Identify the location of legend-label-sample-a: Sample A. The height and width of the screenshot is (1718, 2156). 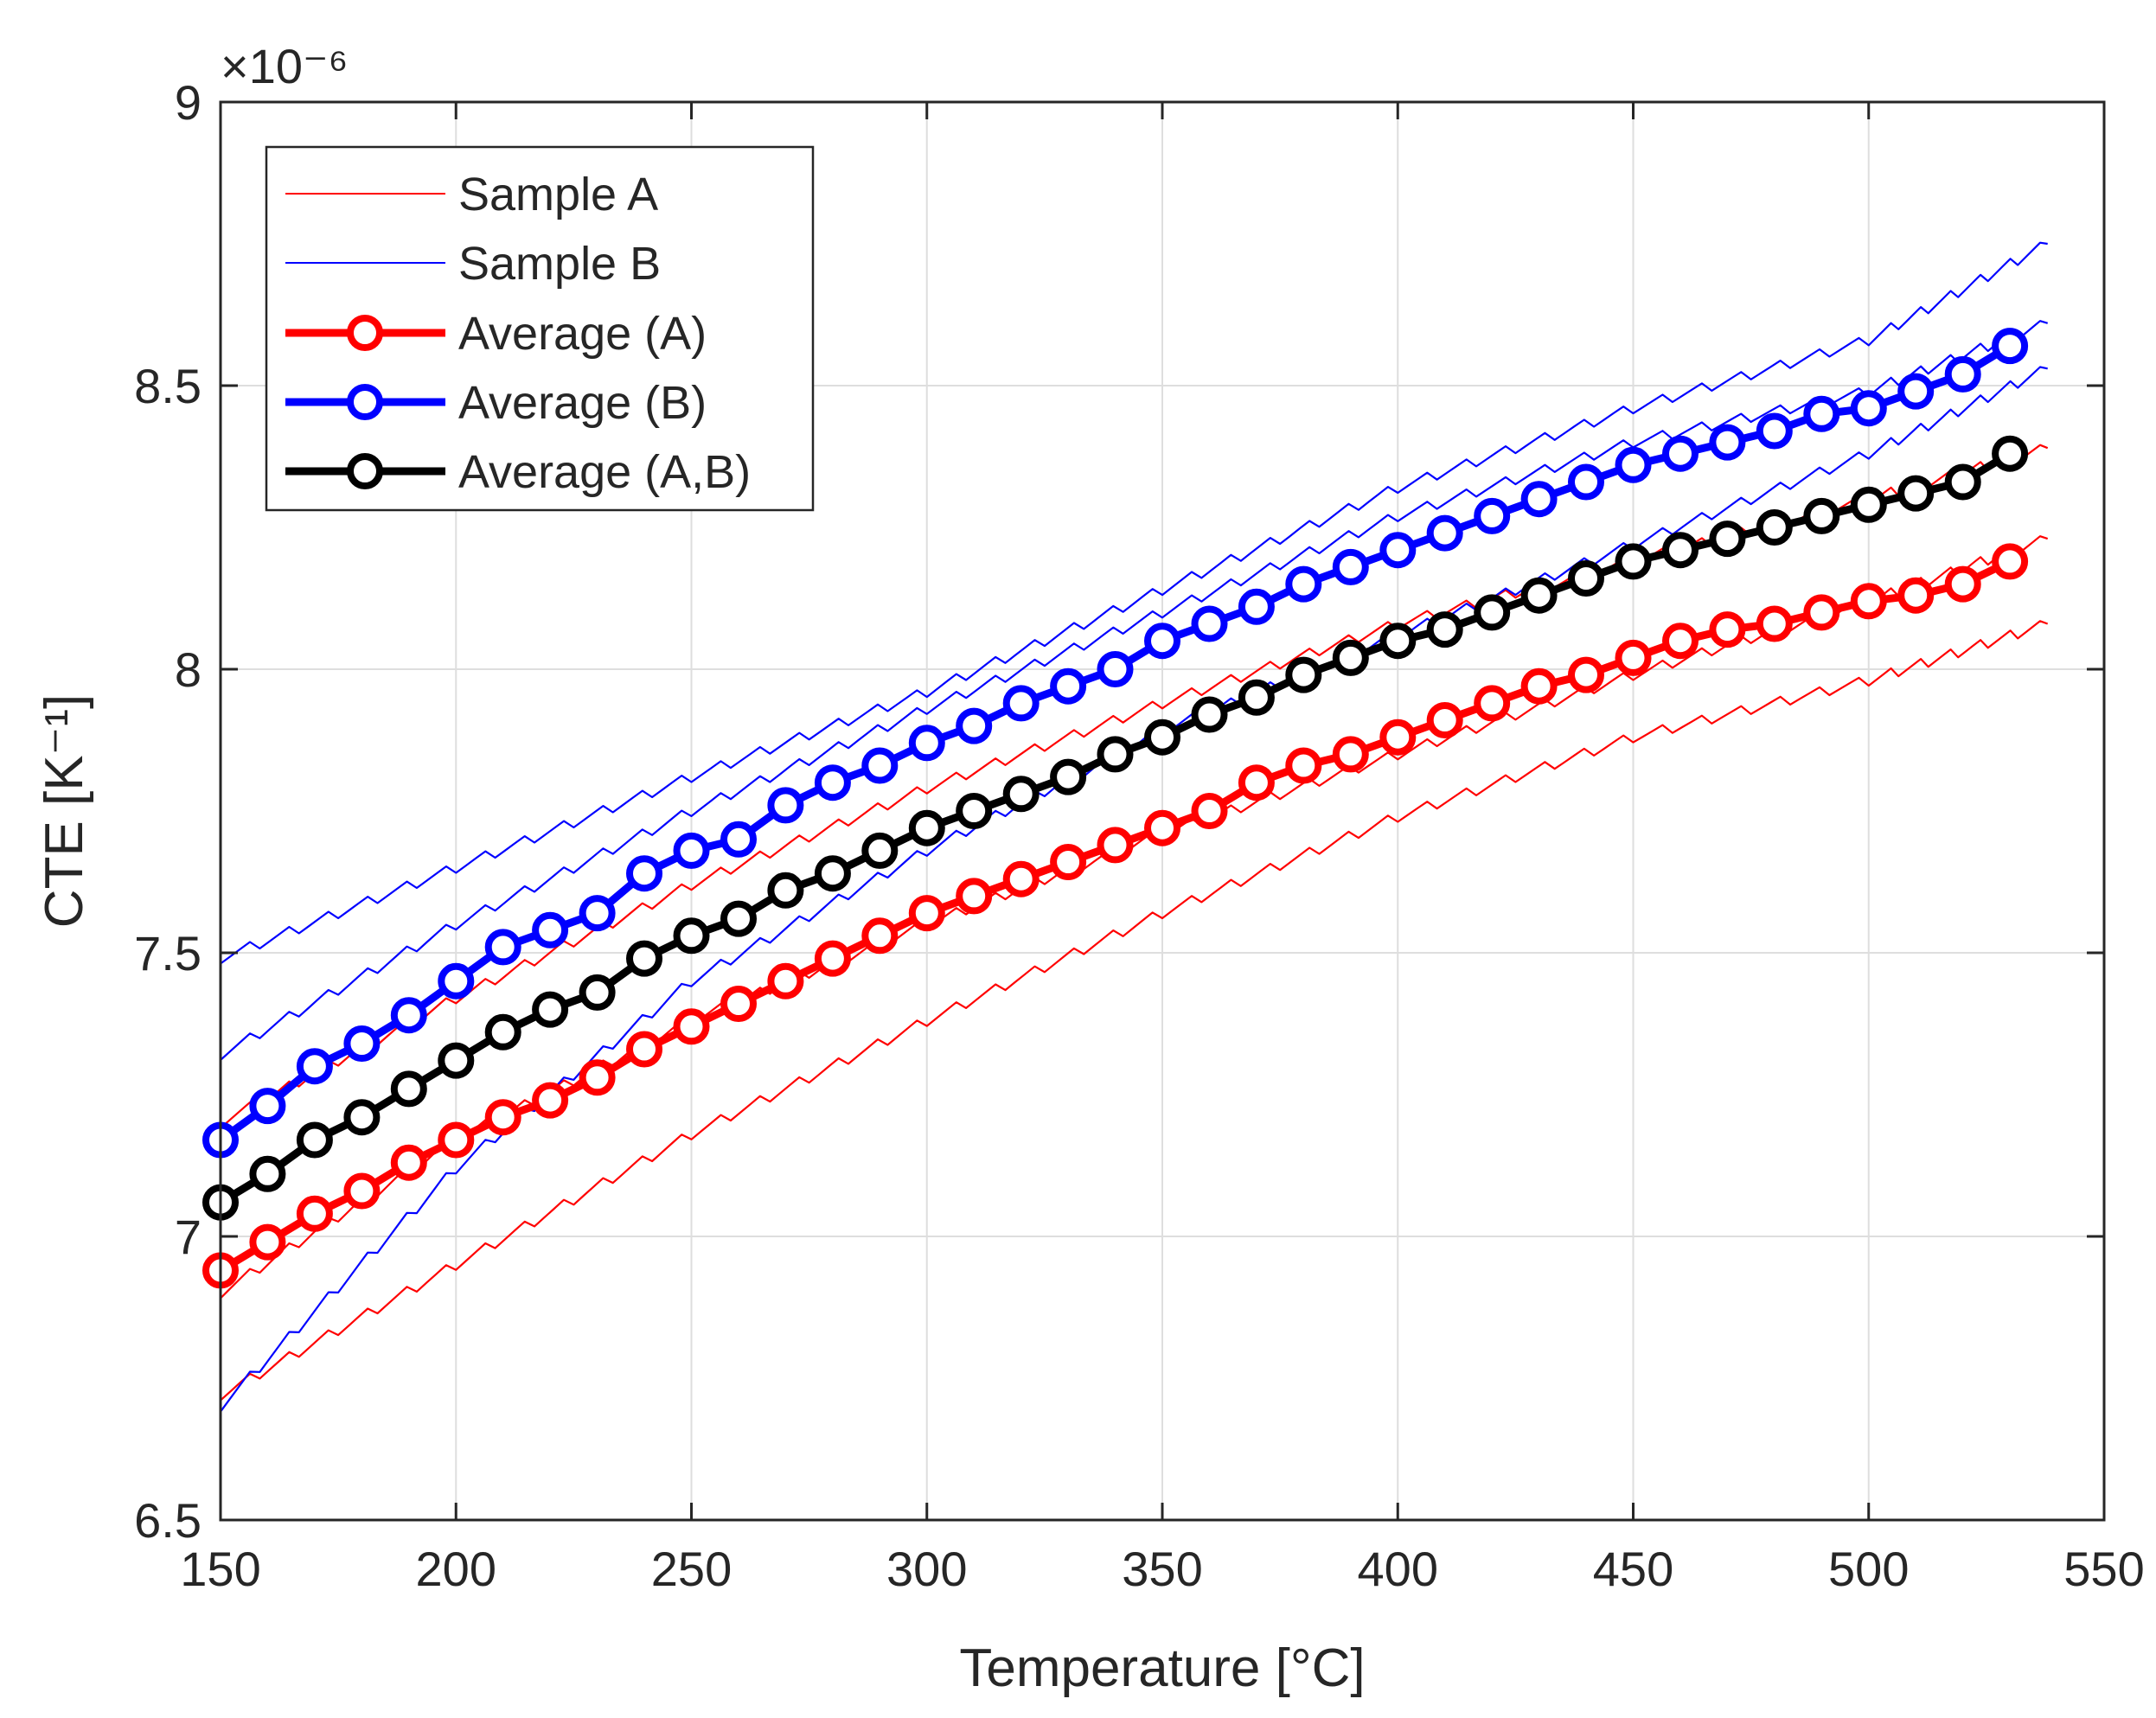
(558, 194).